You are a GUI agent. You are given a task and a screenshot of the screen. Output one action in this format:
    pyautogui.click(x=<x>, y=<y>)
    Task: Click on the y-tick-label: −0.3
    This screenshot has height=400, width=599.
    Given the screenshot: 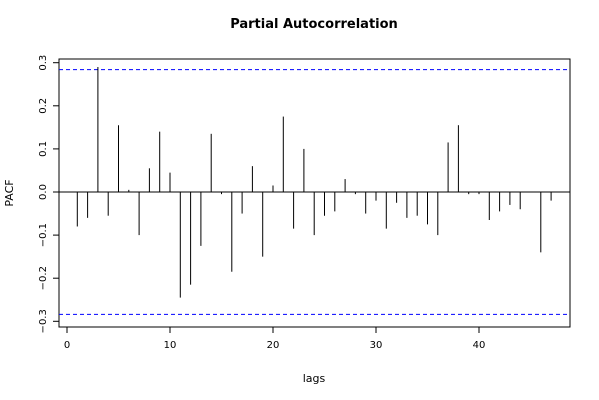 What is the action you would take?
    pyautogui.click(x=43, y=321)
    